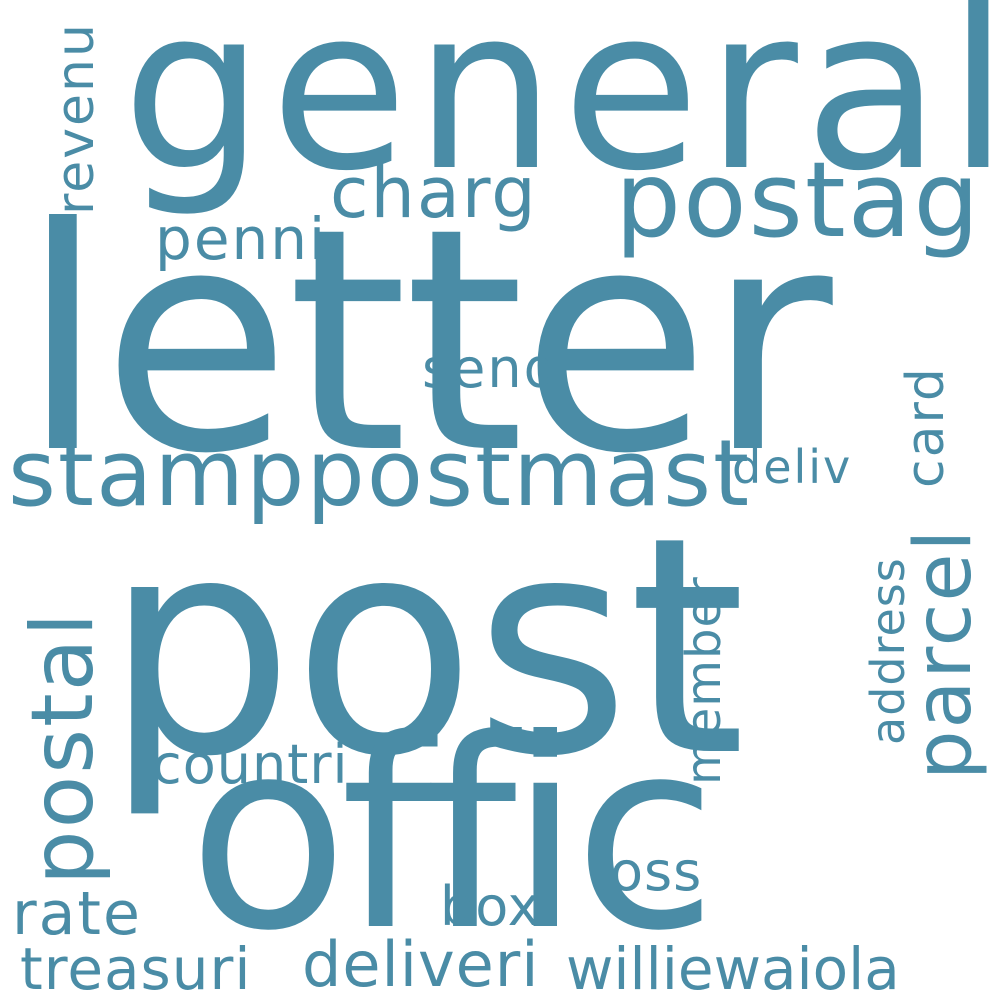 Image resolution: width=1000 pixels, height=1000 pixels. I want to click on word-parcel: parcel, so click(944, 653).